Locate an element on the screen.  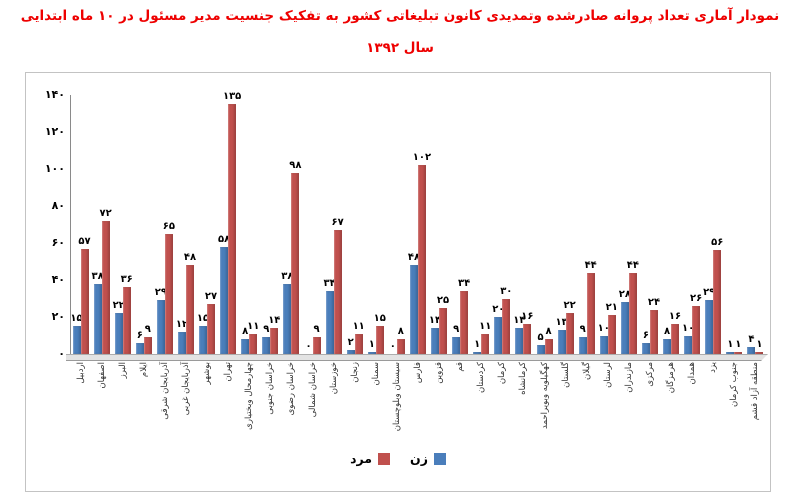
bar-value-label: ۵۸ is located at coordinates (224, 239).